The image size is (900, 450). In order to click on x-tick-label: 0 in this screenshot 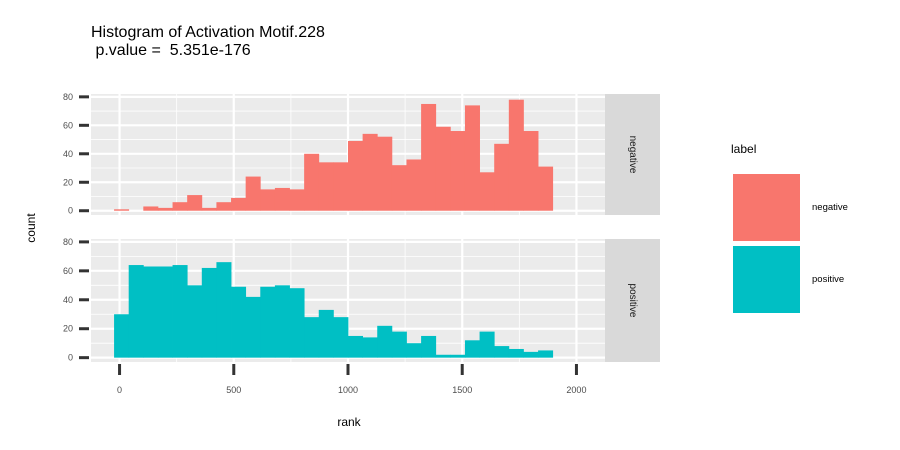, I will do `click(119, 390)`.